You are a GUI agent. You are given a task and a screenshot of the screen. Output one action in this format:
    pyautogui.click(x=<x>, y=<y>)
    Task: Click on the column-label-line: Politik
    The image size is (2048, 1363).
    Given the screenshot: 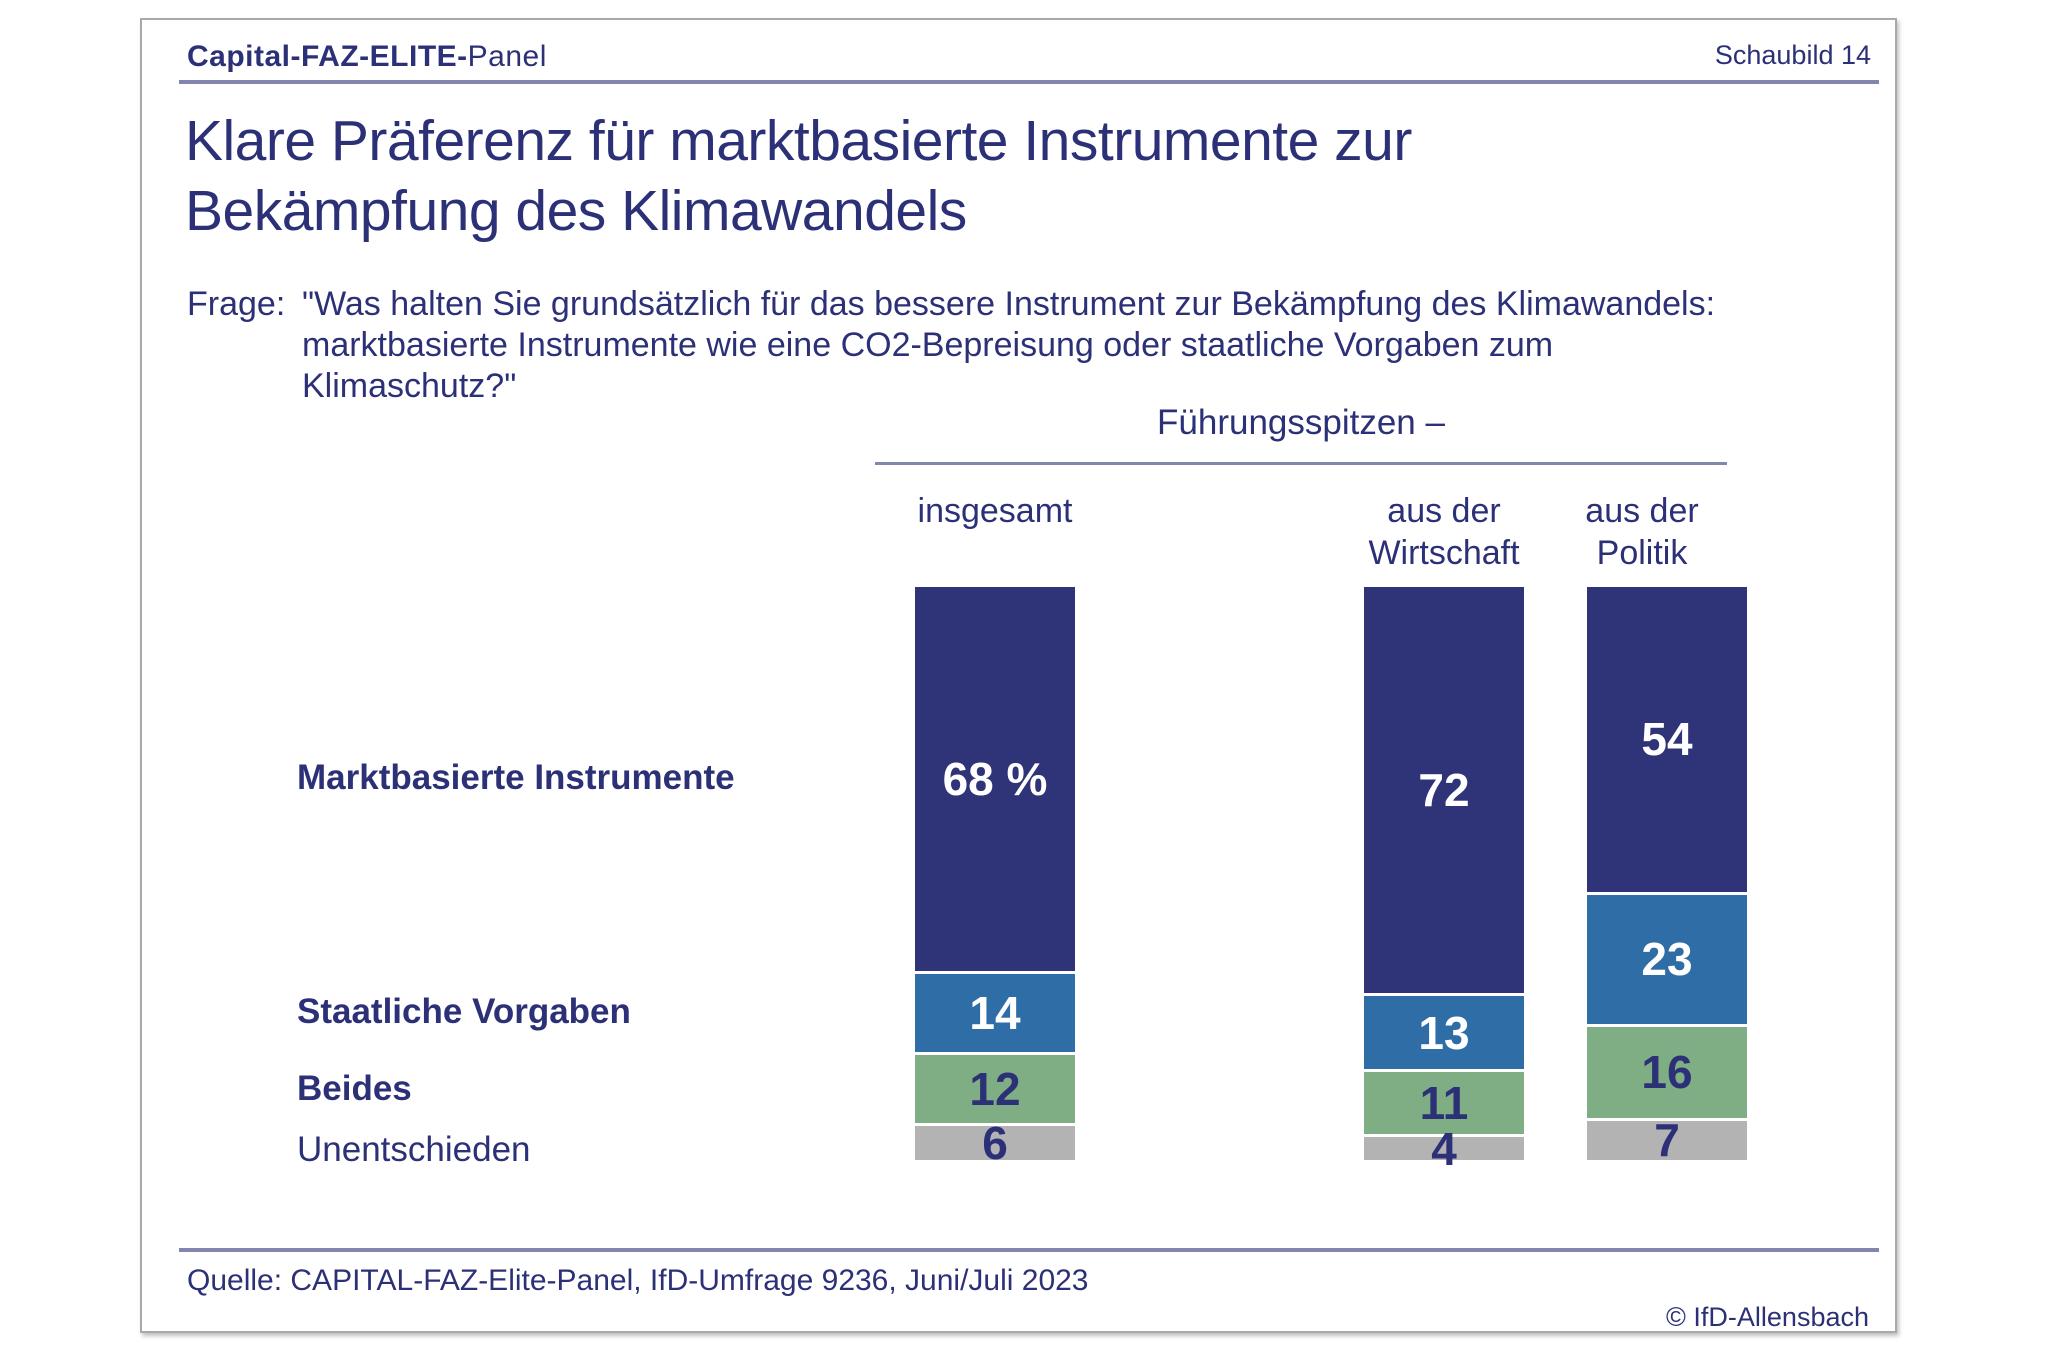 What is the action you would take?
    pyautogui.click(x=1642, y=553)
    